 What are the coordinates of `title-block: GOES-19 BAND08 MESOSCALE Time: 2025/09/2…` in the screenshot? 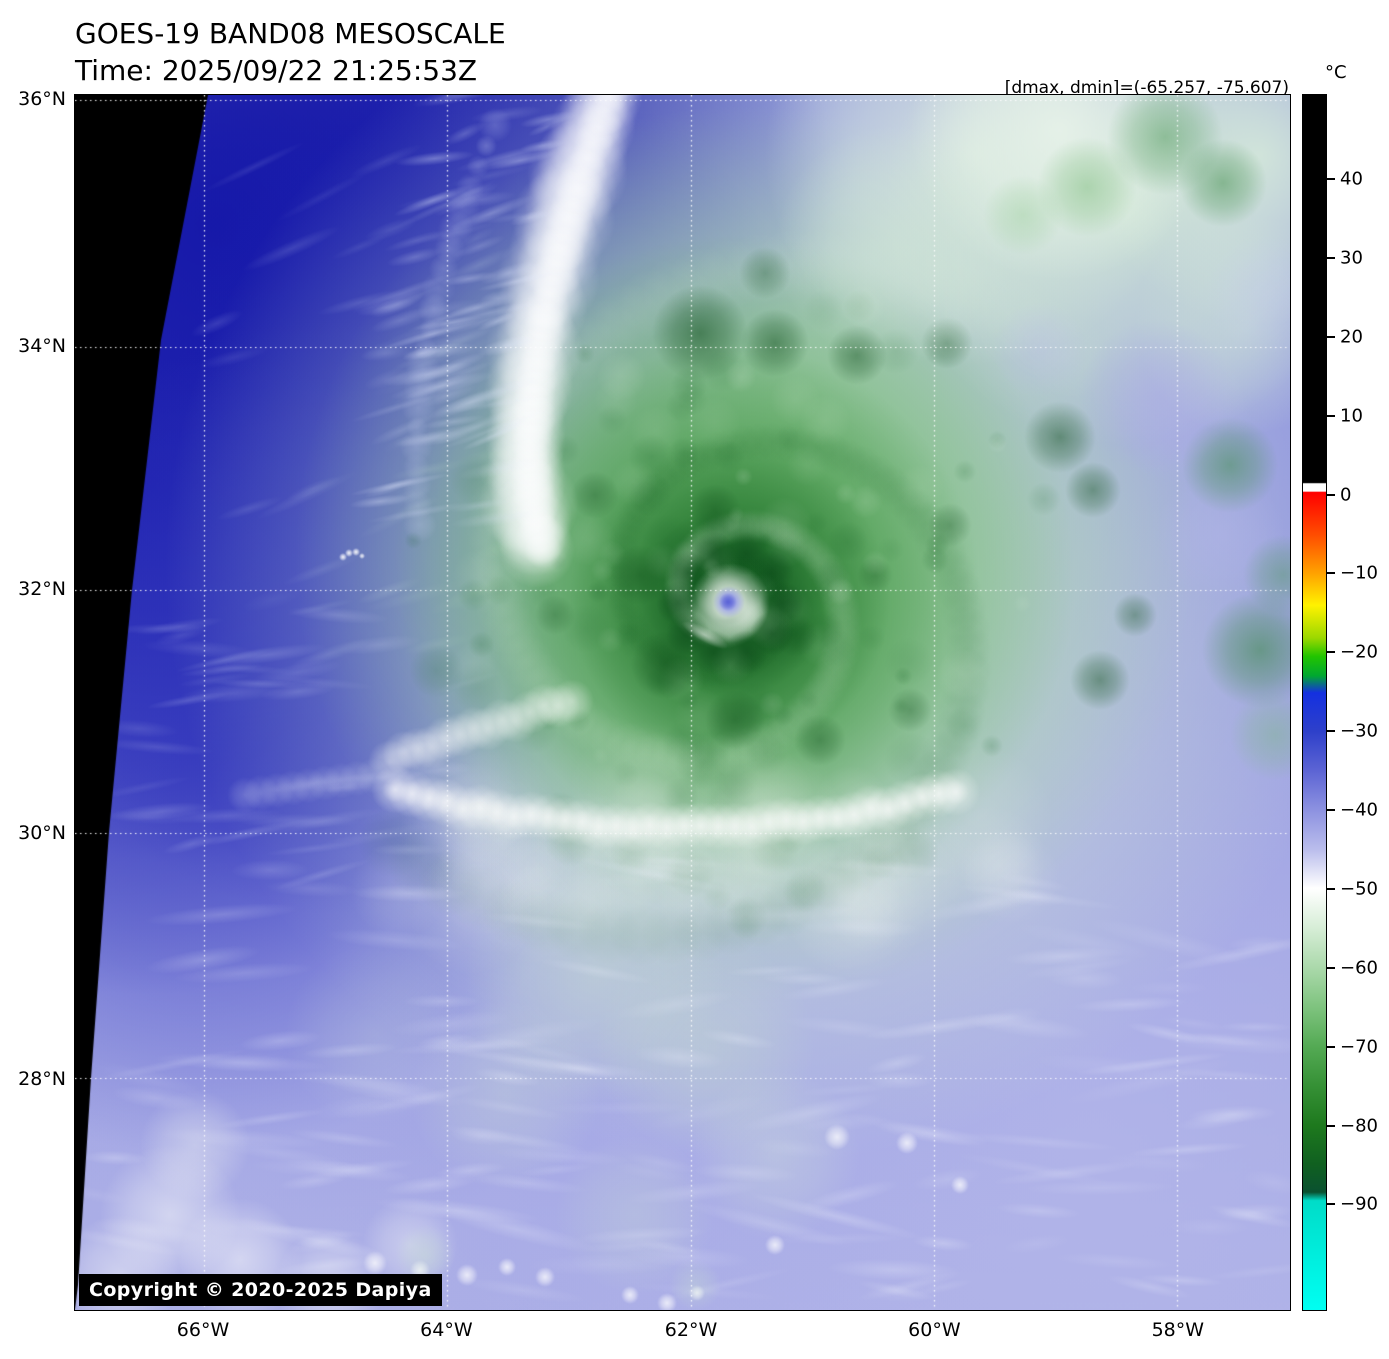 It's located at (290, 53).